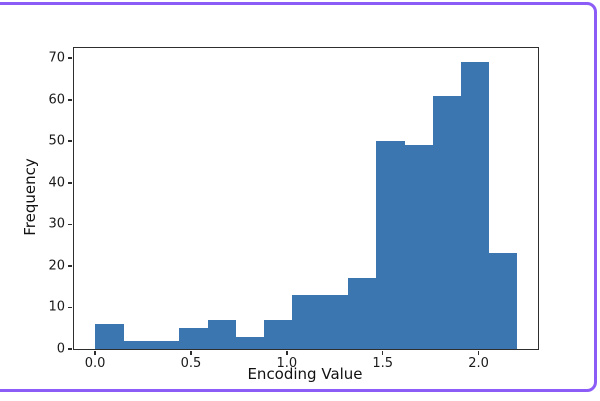  Describe the element at coordinates (305, 374) in the screenshot. I see `x-axis-label: Encoding Value` at that location.